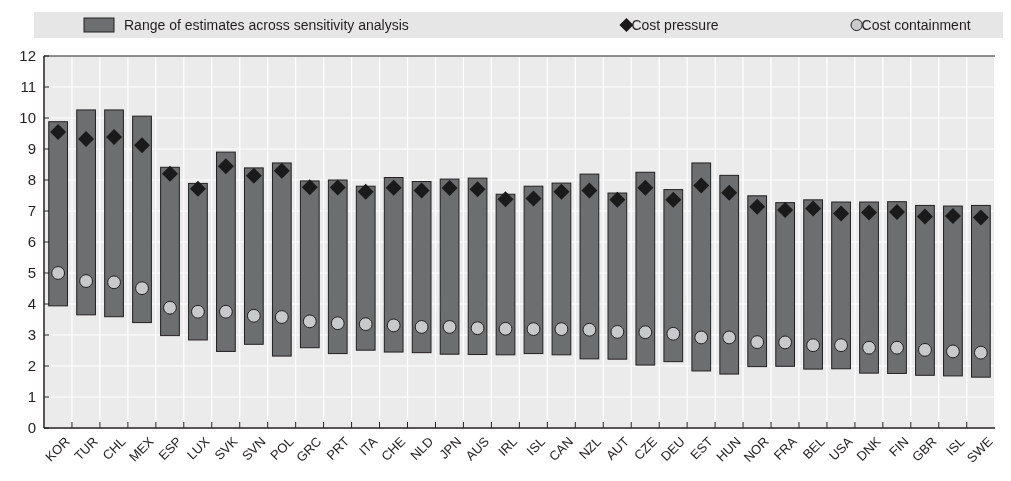  Describe the element at coordinates (31, 180) in the screenshot. I see `y-tick-label: 8` at that location.